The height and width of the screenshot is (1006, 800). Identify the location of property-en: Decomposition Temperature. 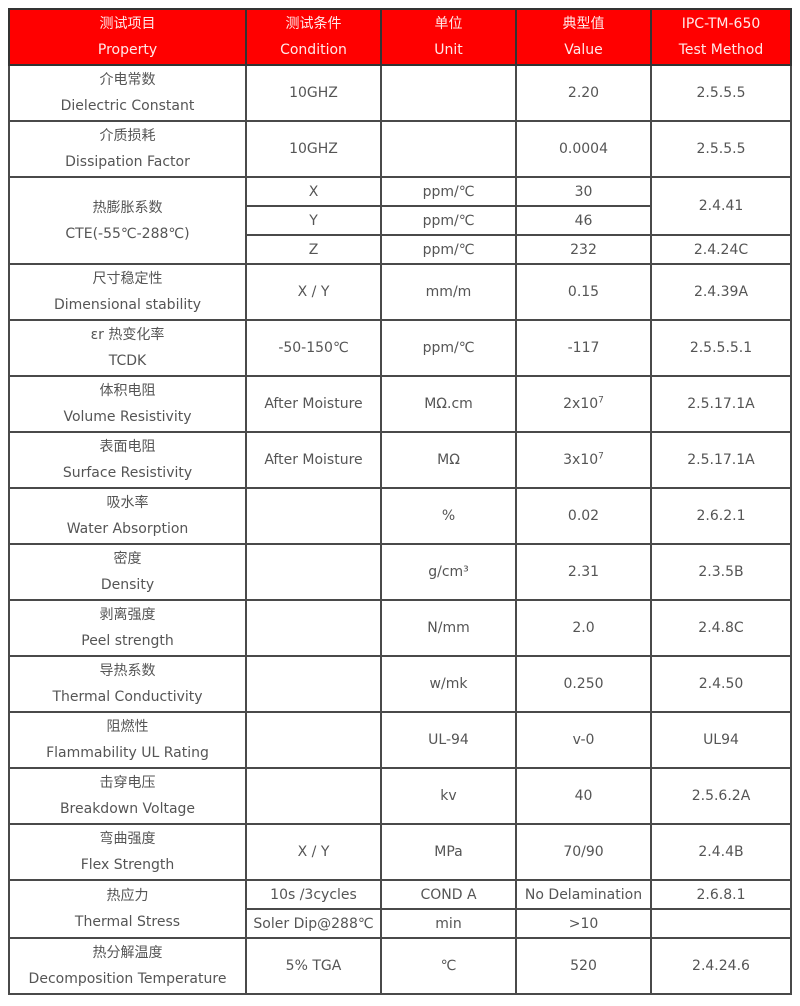
(127, 979).